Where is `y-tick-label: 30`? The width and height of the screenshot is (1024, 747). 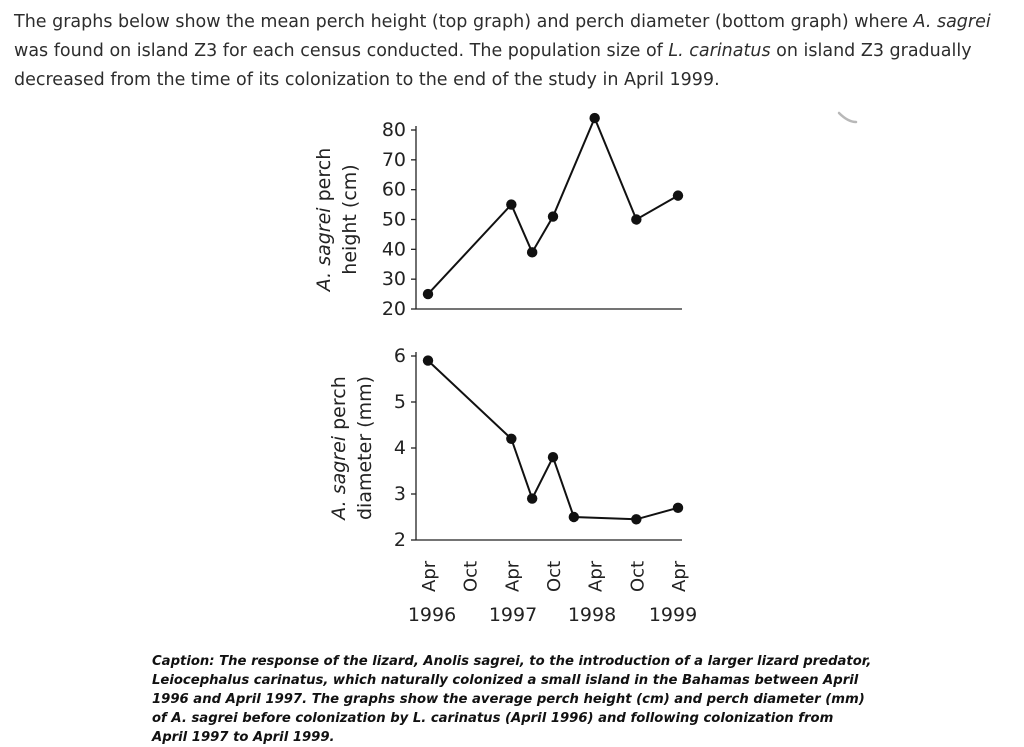
y-tick-label: 30 is located at coordinates (394, 279).